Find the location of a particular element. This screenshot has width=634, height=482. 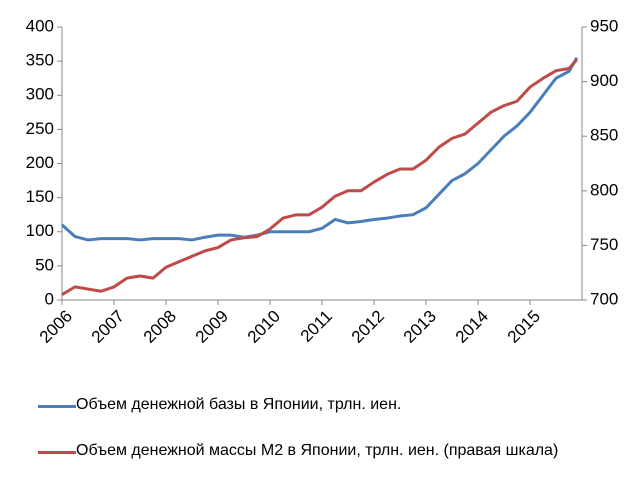

y-tick-label: 150 is located at coordinates (40, 196).